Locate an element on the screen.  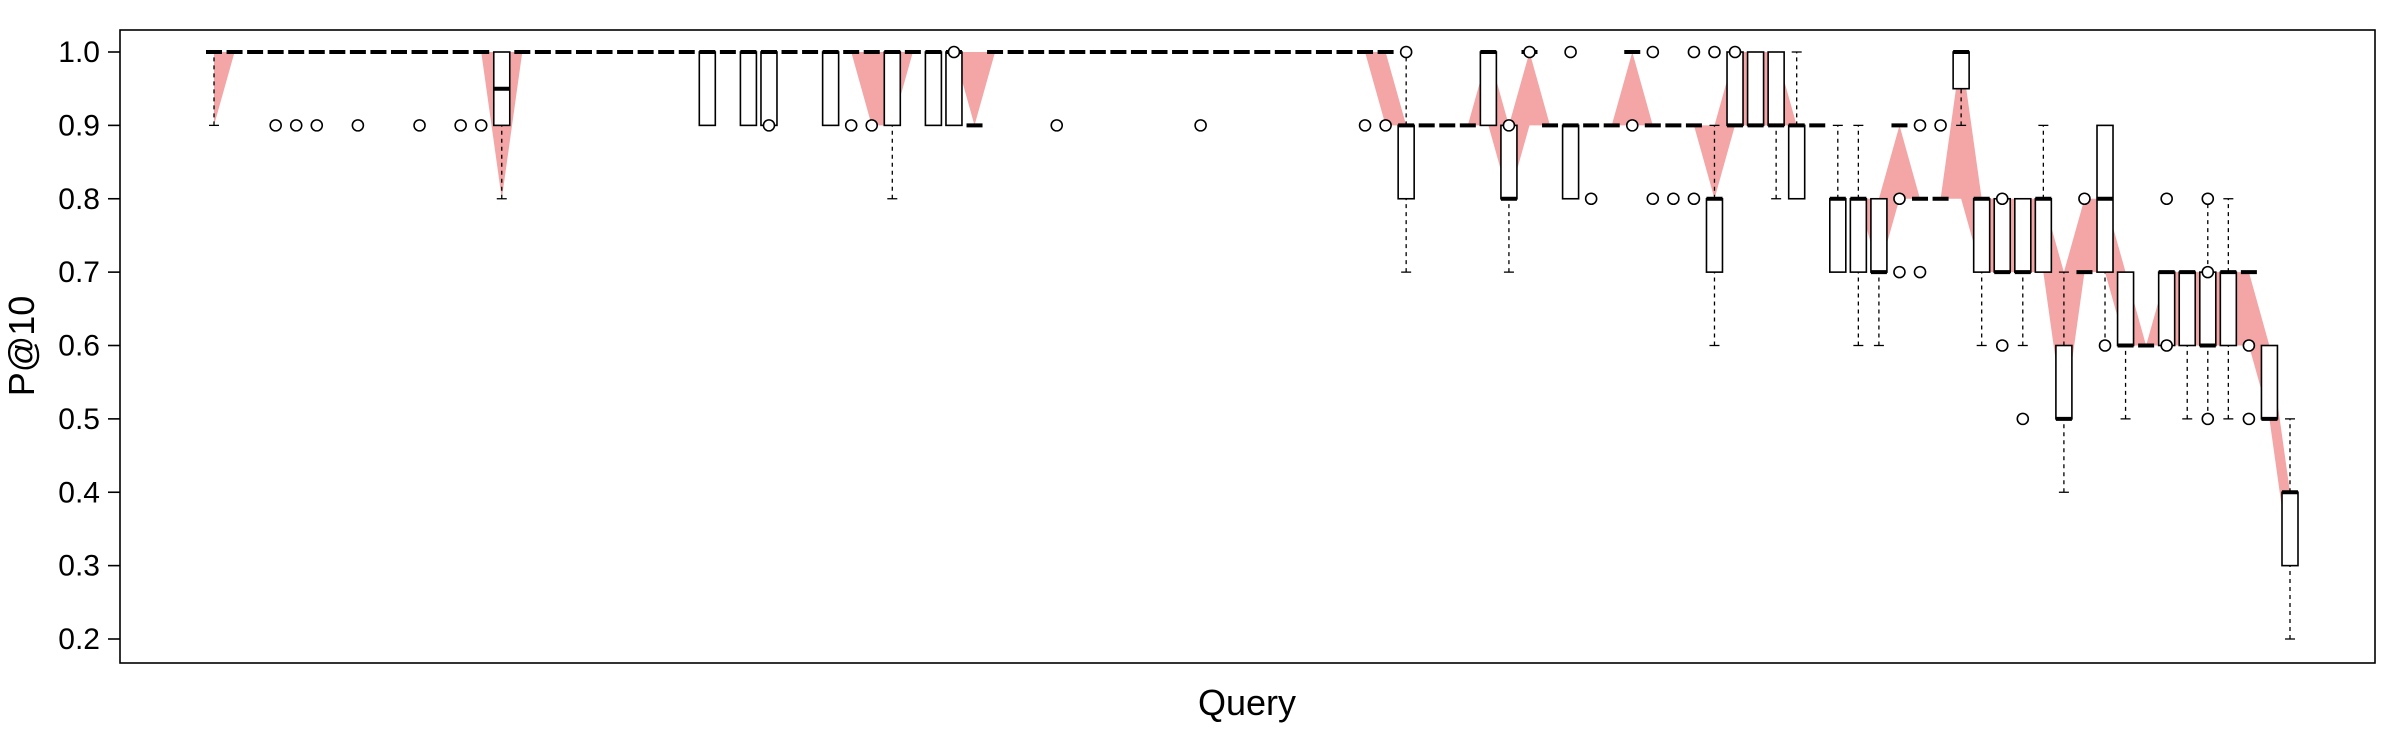
y-axis-title: P@10 is located at coordinates (21, 346).